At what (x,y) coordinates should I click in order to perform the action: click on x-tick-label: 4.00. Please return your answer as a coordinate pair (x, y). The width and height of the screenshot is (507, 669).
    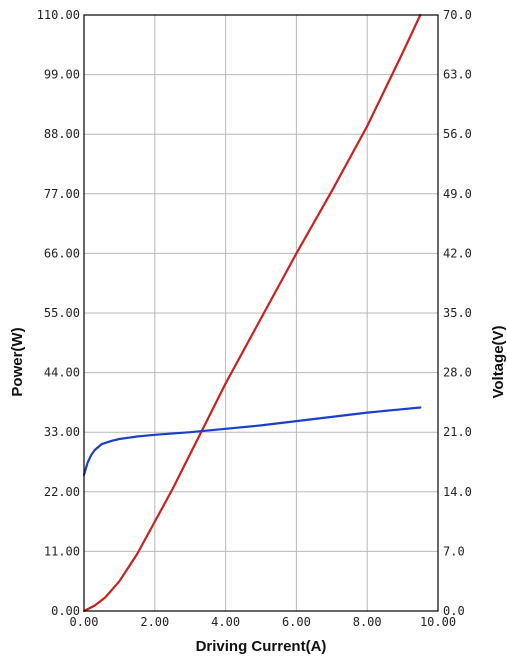
    Looking at the image, I should click on (225, 622).